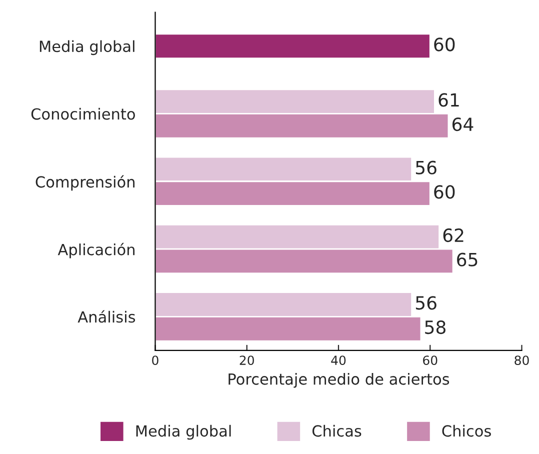  I want to click on legend-label: Chicas, so click(337, 430).